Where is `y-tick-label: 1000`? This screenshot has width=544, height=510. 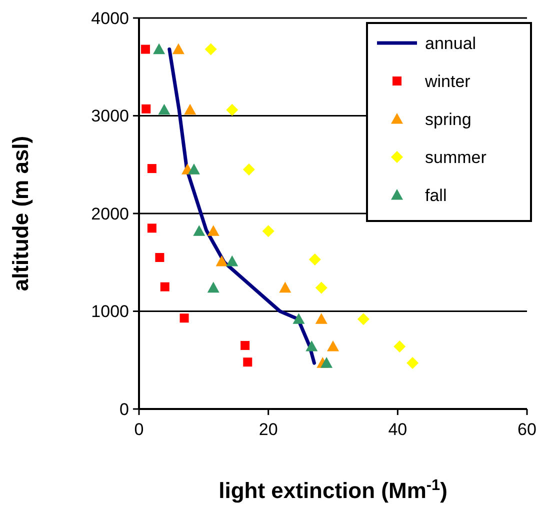 y-tick-label: 1000 is located at coordinates (110, 312).